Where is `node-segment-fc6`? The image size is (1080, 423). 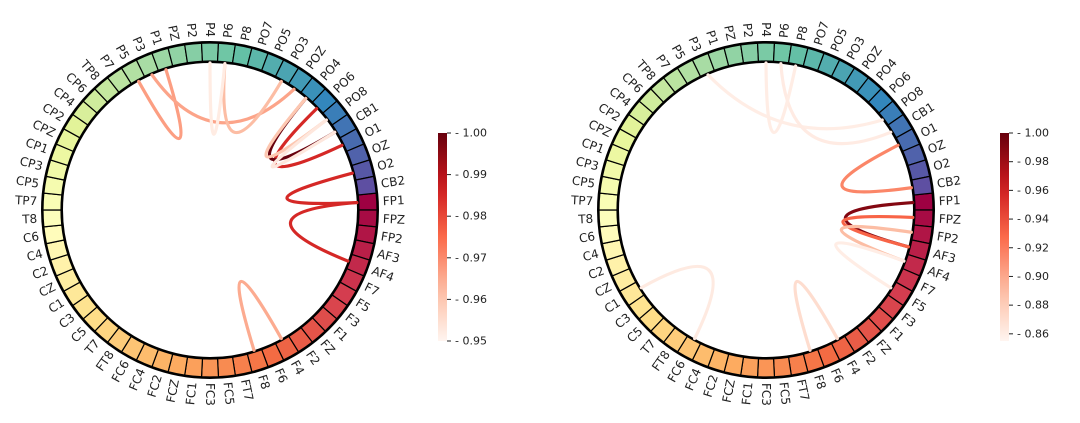
node-segment-fc6 is located at coordinates (133, 348).